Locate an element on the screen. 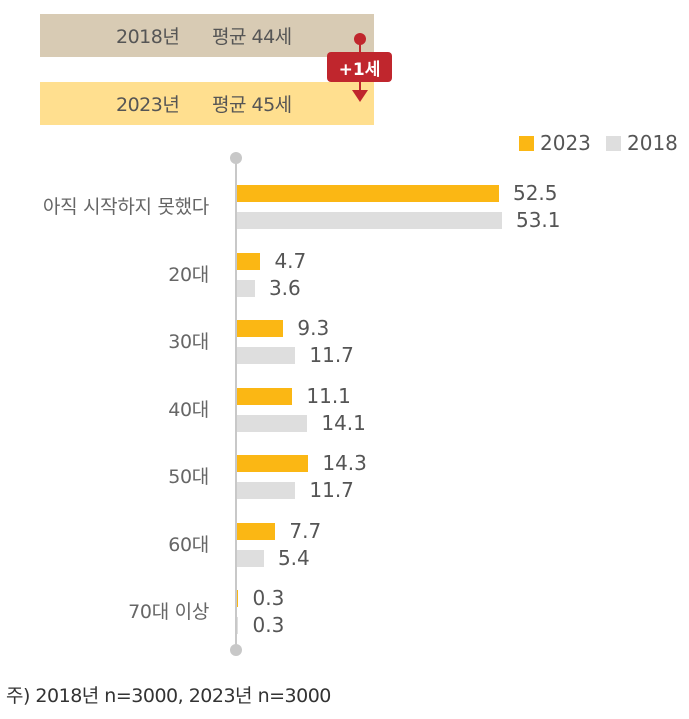 The width and height of the screenshot is (689, 719). average-year-2018: 2018년 is located at coordinates (148, 37).